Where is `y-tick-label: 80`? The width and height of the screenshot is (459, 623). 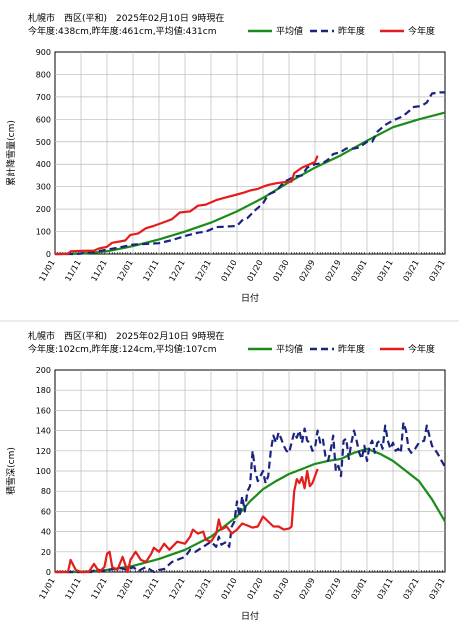 y-tick-label: 80 is located at coordinates (46, 491).